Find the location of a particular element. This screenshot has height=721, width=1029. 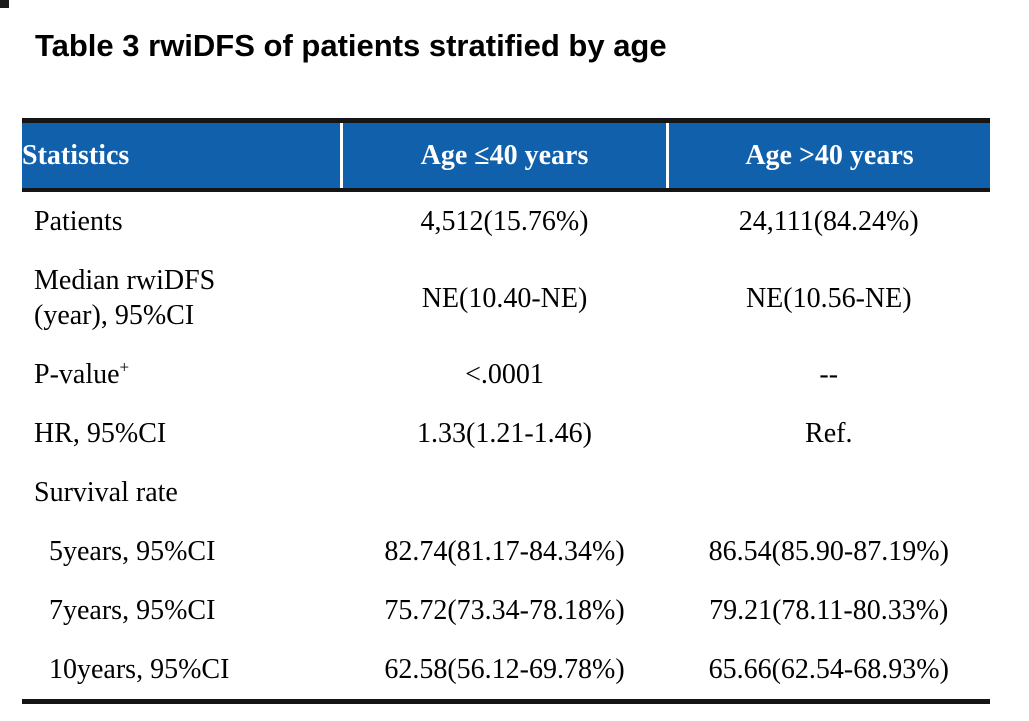

row-label-text: Survival rate is located at coordinates (106, 492).